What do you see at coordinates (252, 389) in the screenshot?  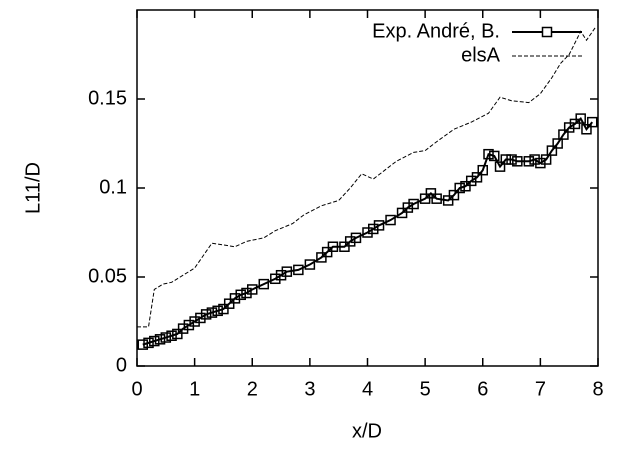 I see `x-tick-label: 2` at bounding box center [252, 389].